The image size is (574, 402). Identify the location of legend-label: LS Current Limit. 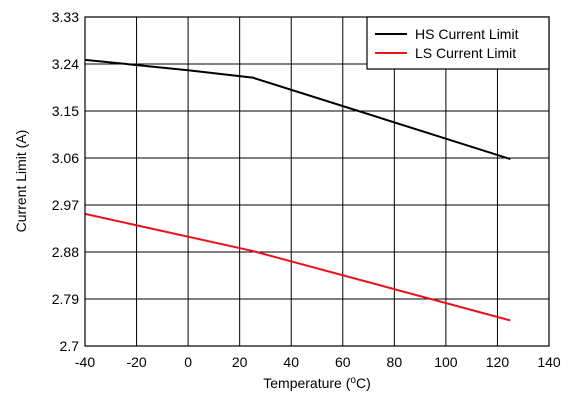
(465, 53).